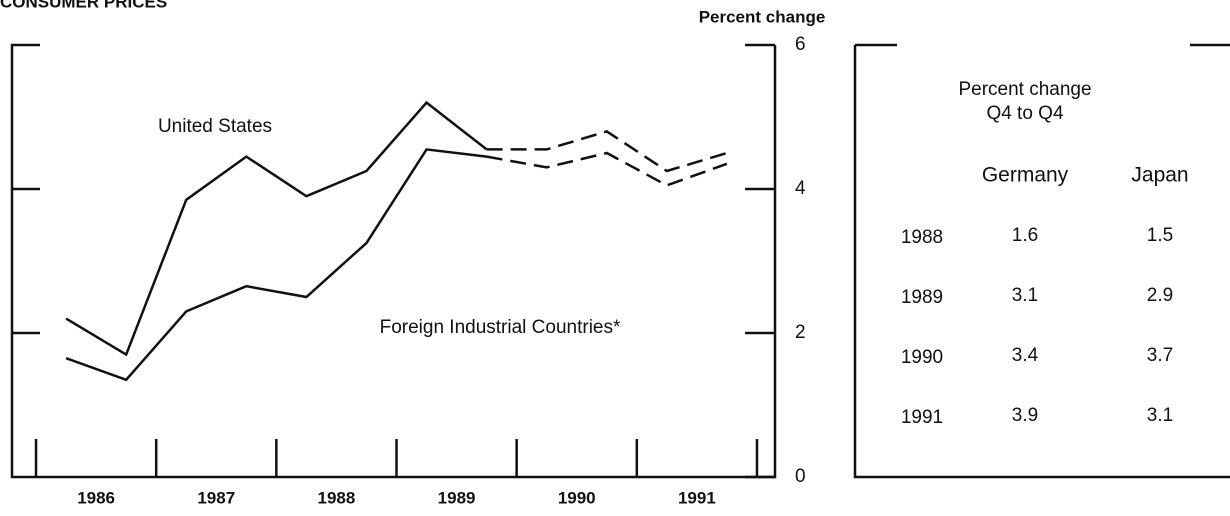  What do you see at coordinates (1025, 113) in the screenshot?
I see `table-title: Q4 to Q4` at bounding box center [1025, 113].